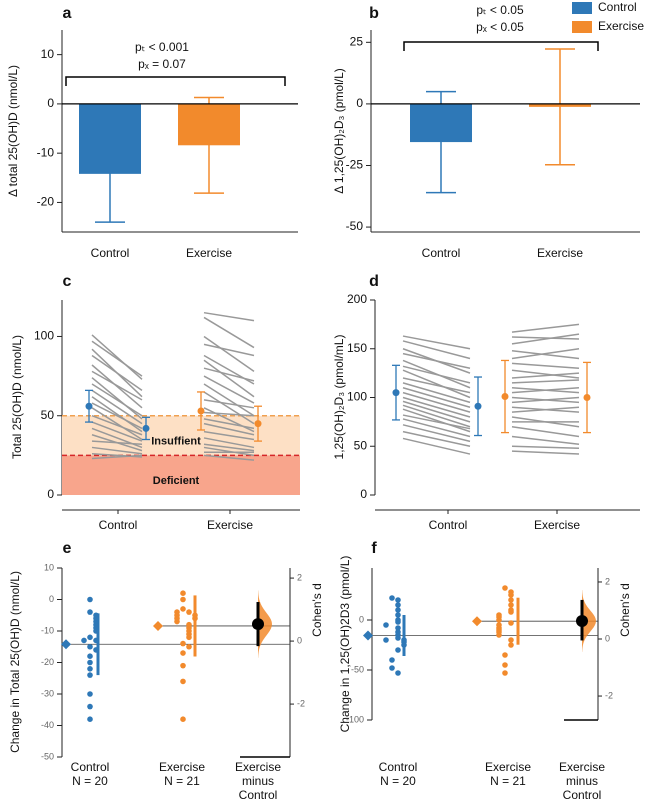 The image size is (646, 800). I want to click on y2-tick-label: 2, so click(607, 581).